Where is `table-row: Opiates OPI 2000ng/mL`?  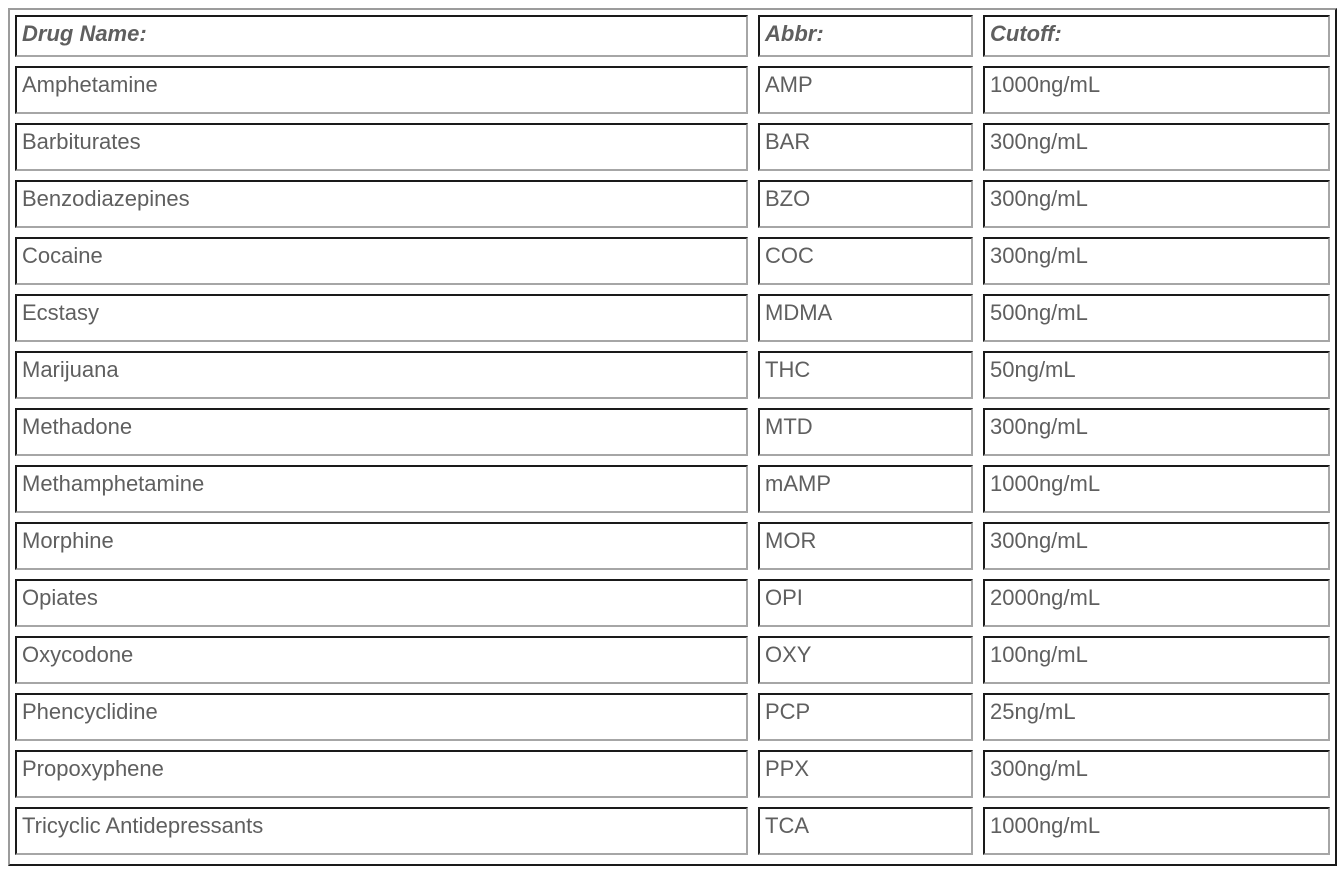
table-row: Opiates OPI 2000ng/mL is located at coordinates (672, 602).